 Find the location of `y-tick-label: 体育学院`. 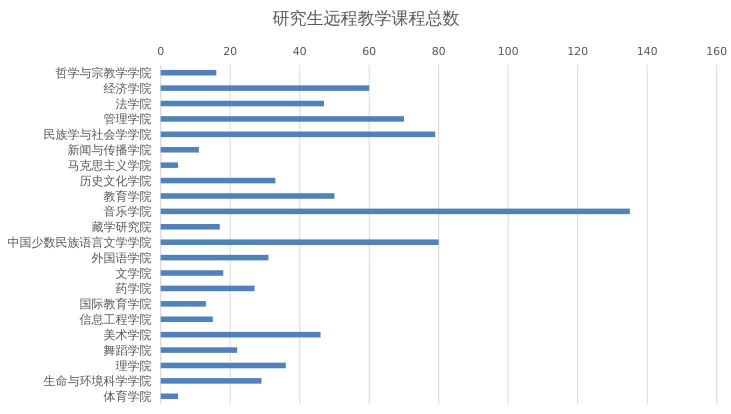

y-tick-label: 体育学院 is located at coordinates (128, 397).